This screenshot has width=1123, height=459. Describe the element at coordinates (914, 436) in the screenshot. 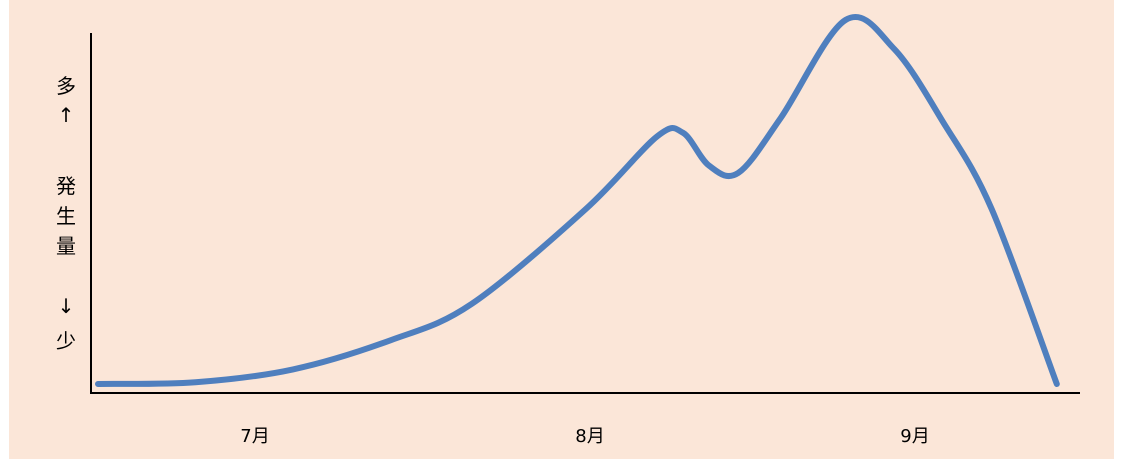

I see `x-tick-label: 9月` at that location.